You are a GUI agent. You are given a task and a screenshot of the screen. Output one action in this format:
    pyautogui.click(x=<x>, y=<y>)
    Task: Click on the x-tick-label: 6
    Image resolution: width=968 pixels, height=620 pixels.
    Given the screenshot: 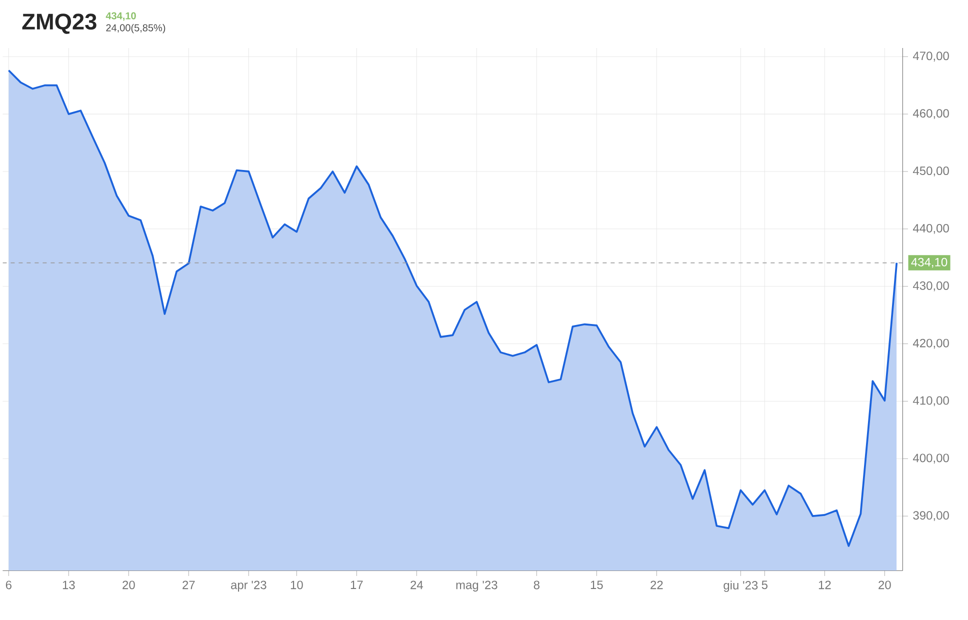 What is the action you would take?
    pyautogui.click(x=9, y=585)
    